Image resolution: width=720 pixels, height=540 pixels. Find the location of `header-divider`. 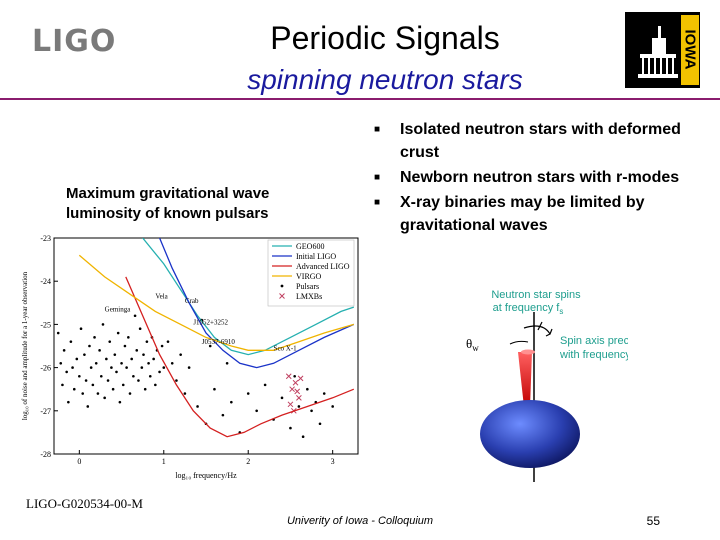

header-divider is located at coordinates (360, 99).